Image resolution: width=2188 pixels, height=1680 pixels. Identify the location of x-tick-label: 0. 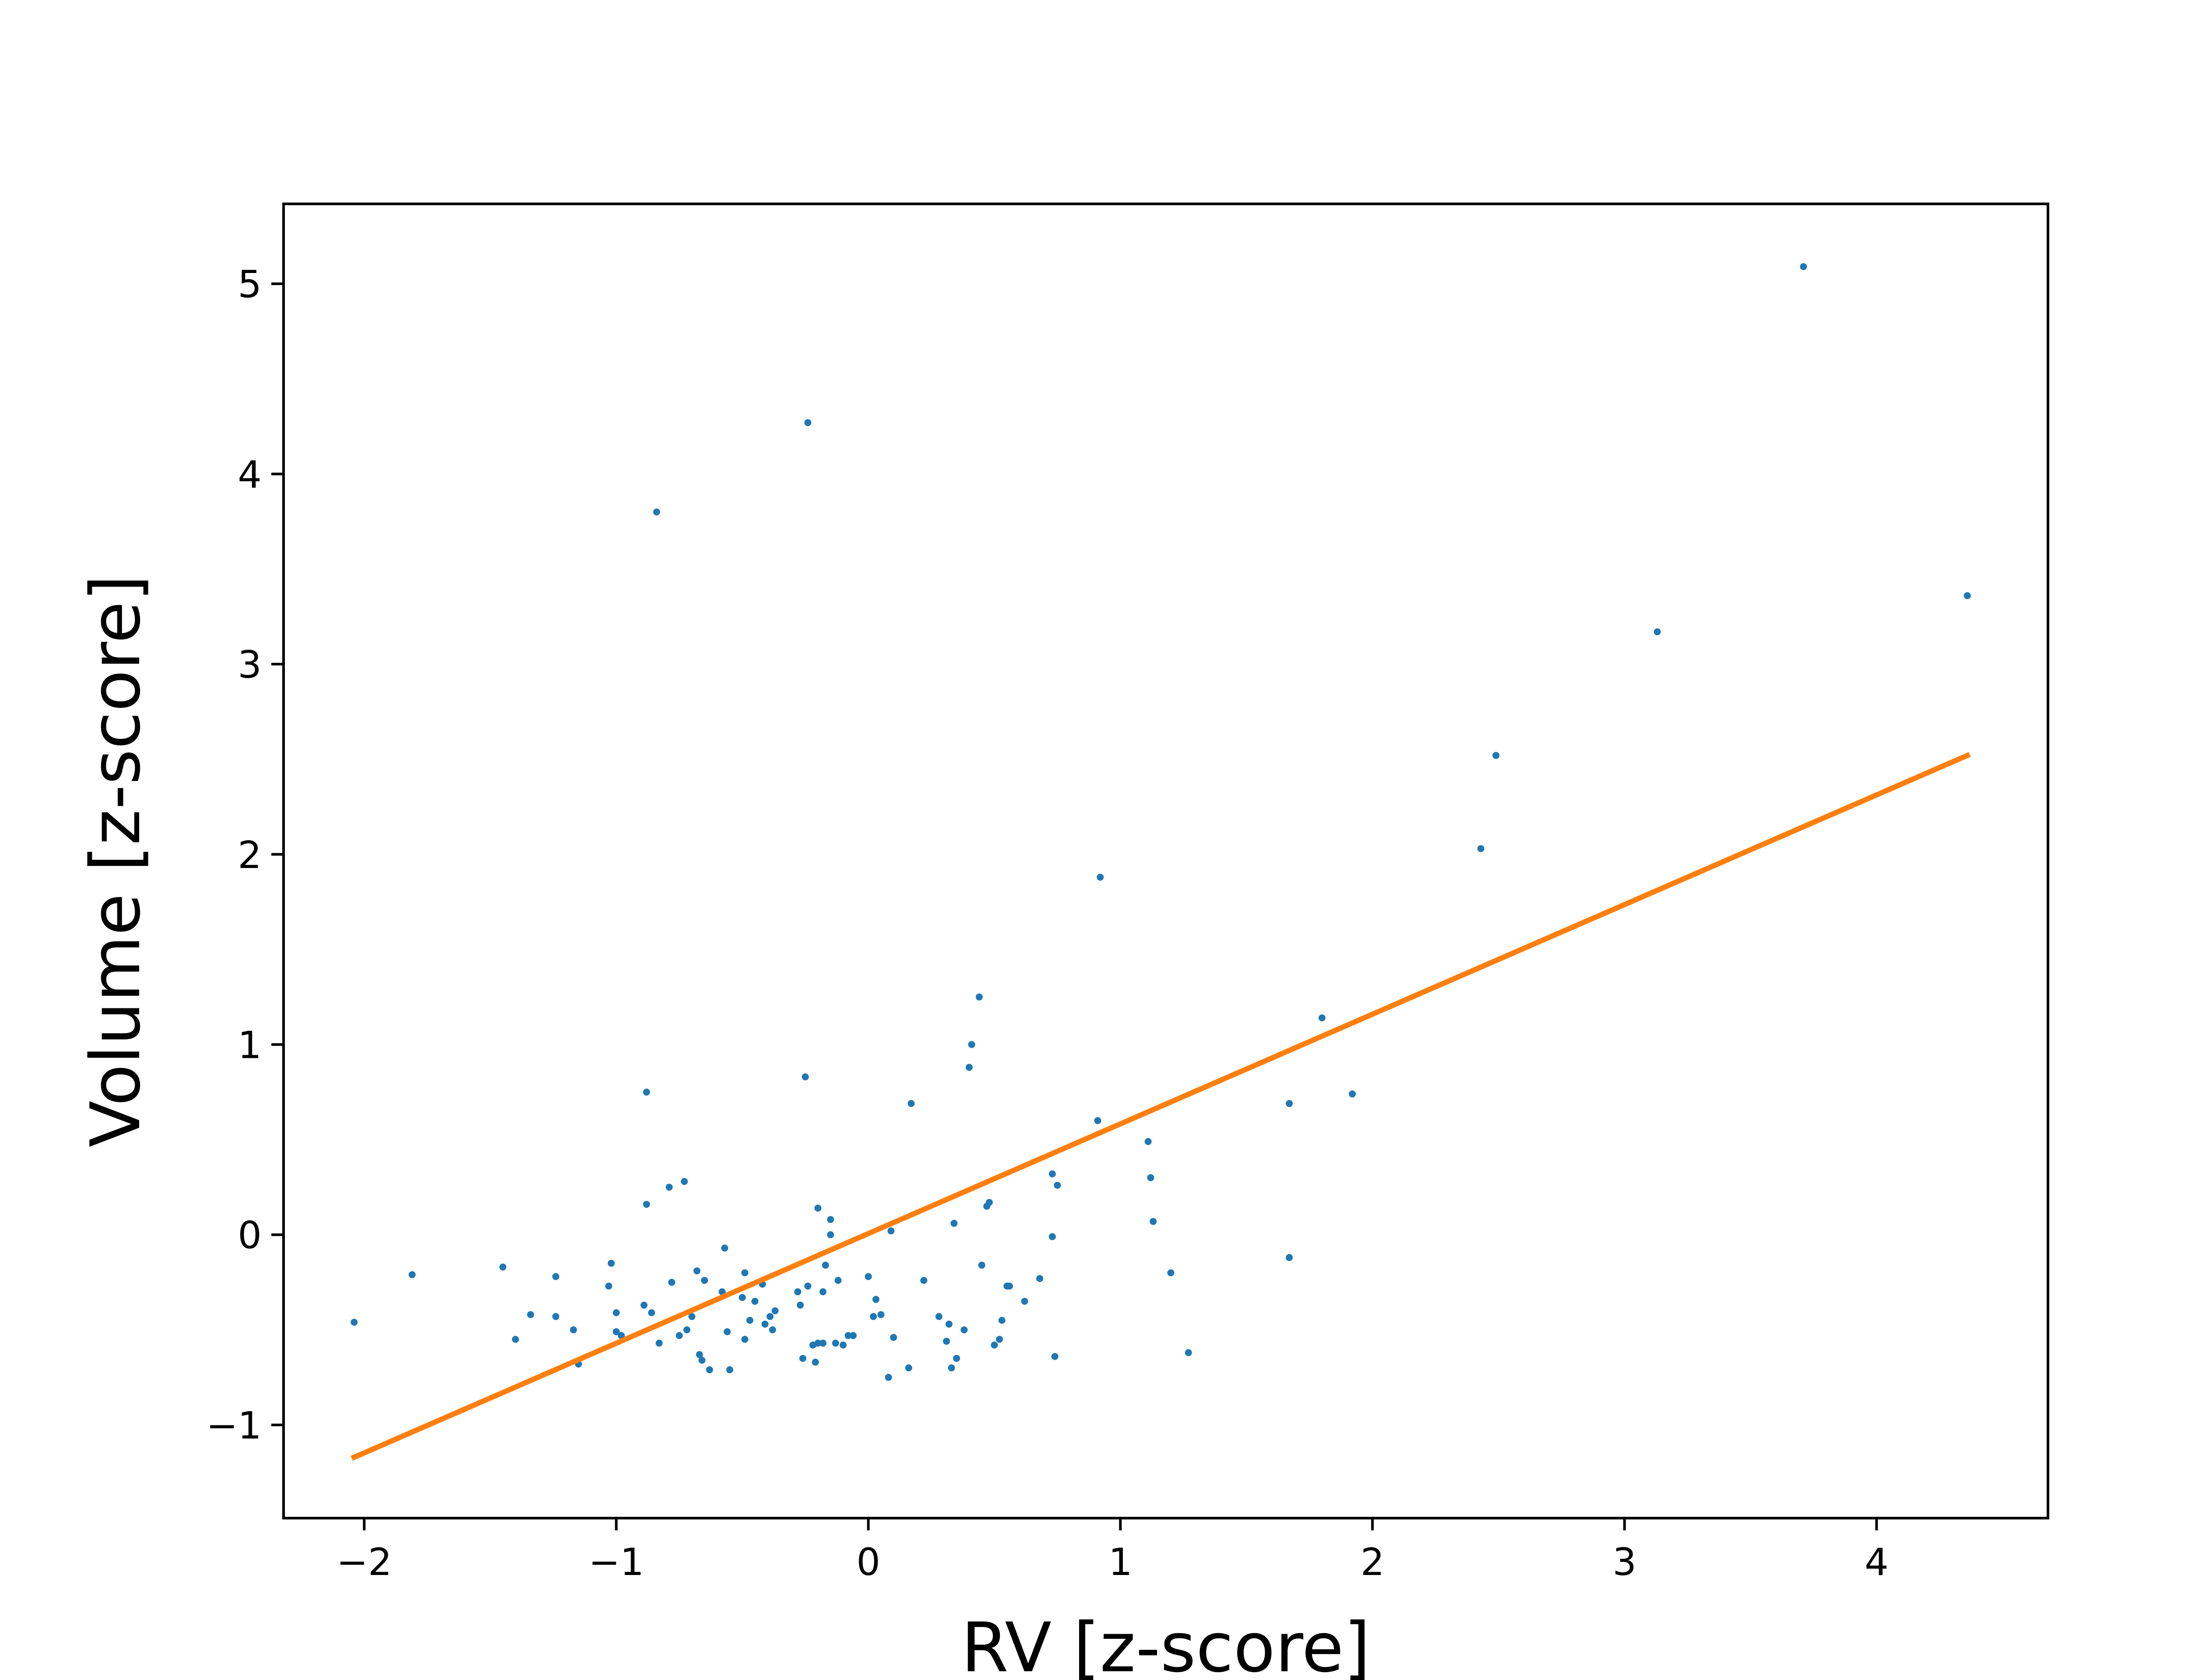
(868, 1562).